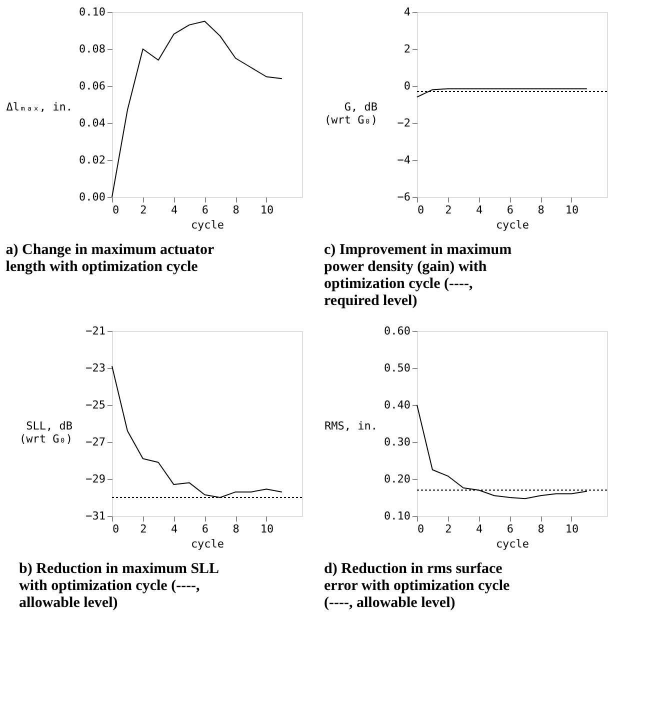 This screenshot has width=649, height=720. Describe the element at coordinates (92, 197) in the screenshot. I see `y-tick-label: 0.00` at that location.